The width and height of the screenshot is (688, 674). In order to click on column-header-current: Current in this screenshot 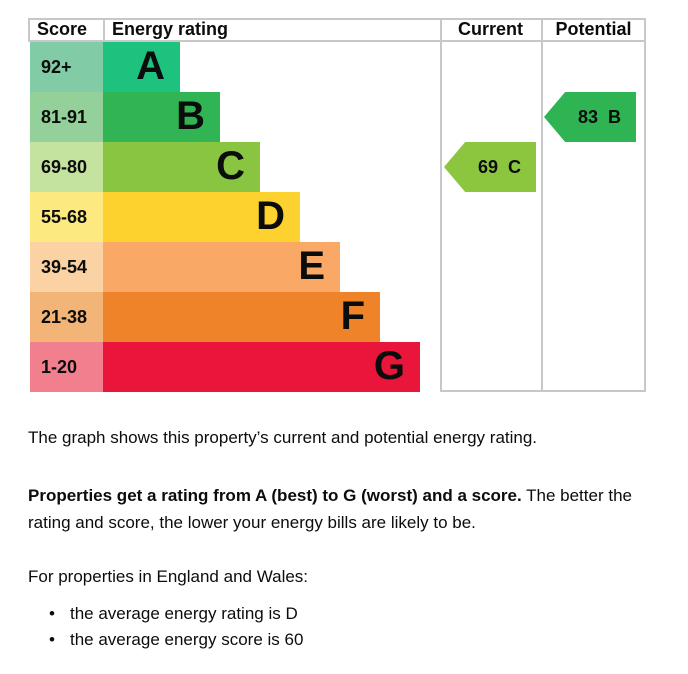, I will do `click(490, 29)`.